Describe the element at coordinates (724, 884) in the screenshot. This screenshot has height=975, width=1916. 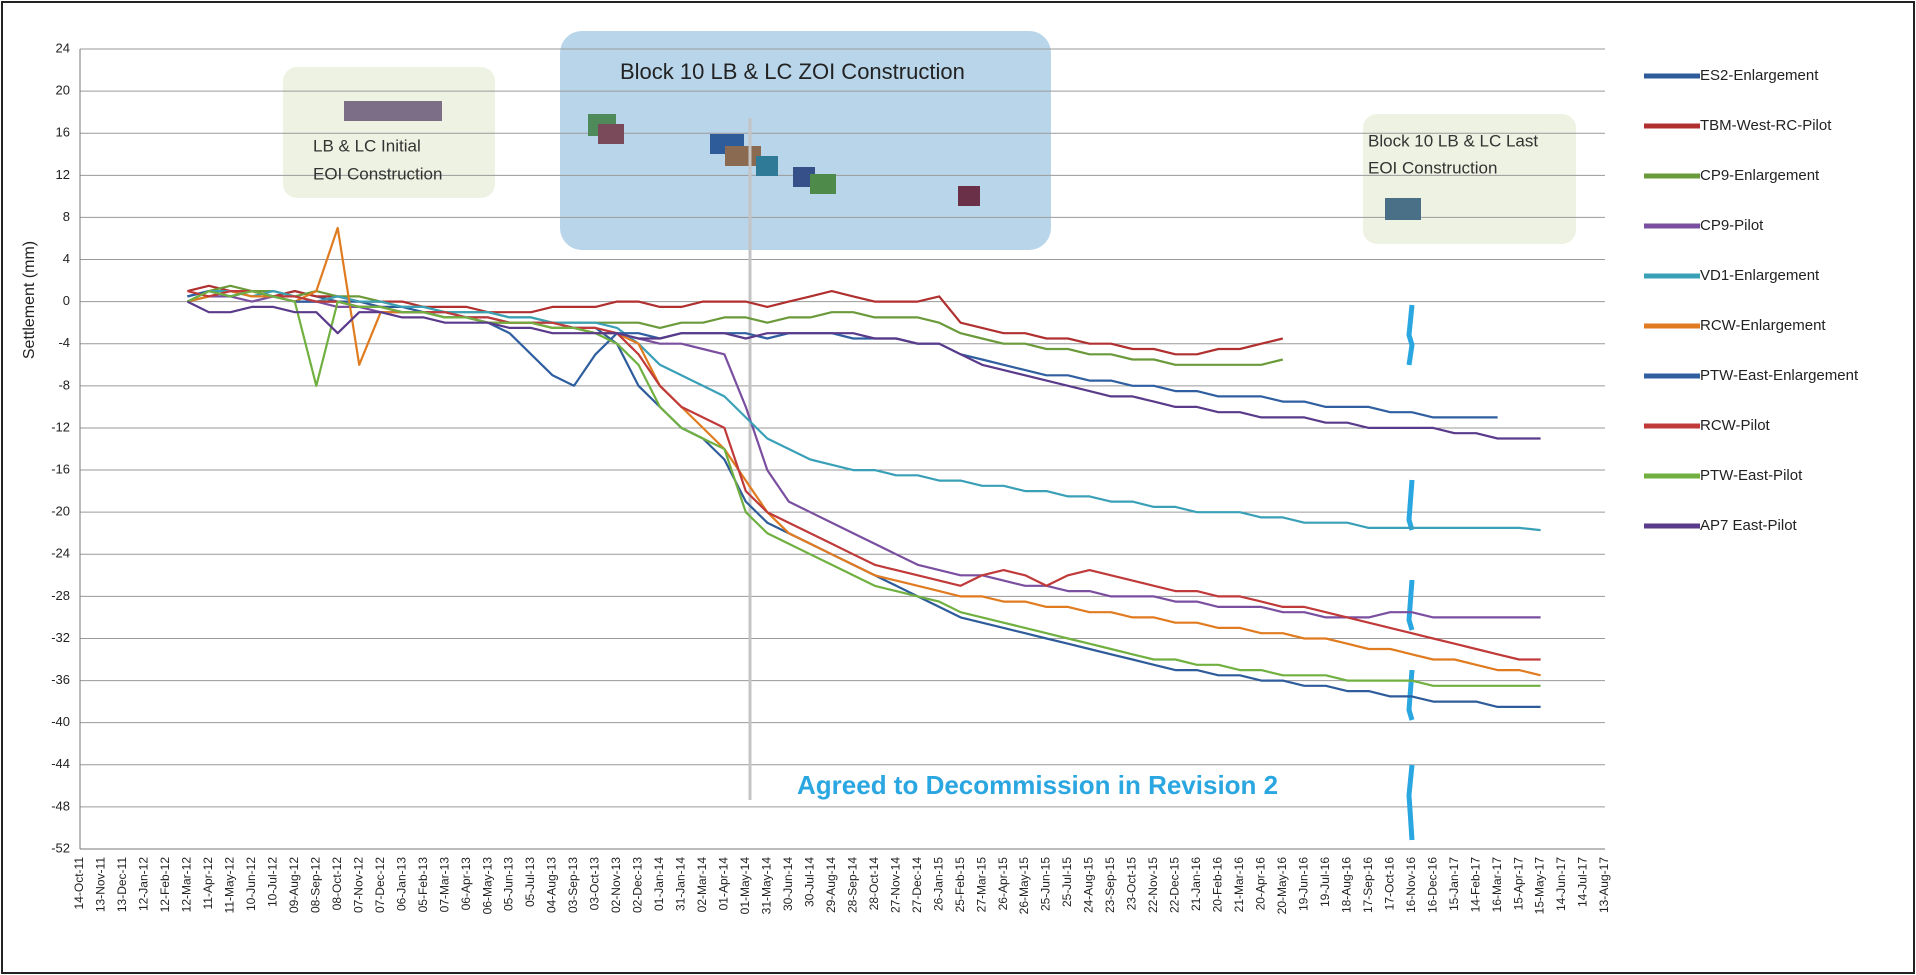
I see `x-tick-label: 01-Apr-14` at that location.